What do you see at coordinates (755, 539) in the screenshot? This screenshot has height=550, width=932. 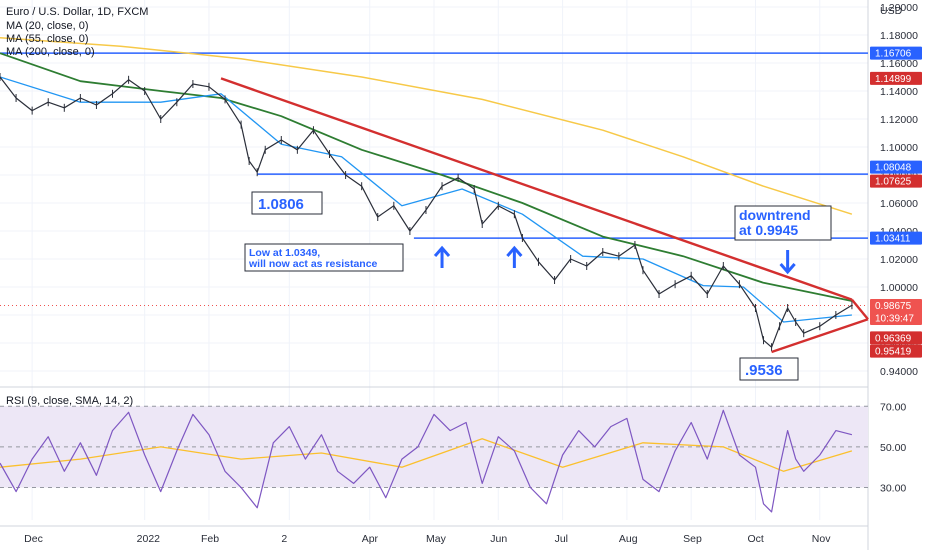 I see `x-tick-label: Oct` at bounding box center [755, 539].